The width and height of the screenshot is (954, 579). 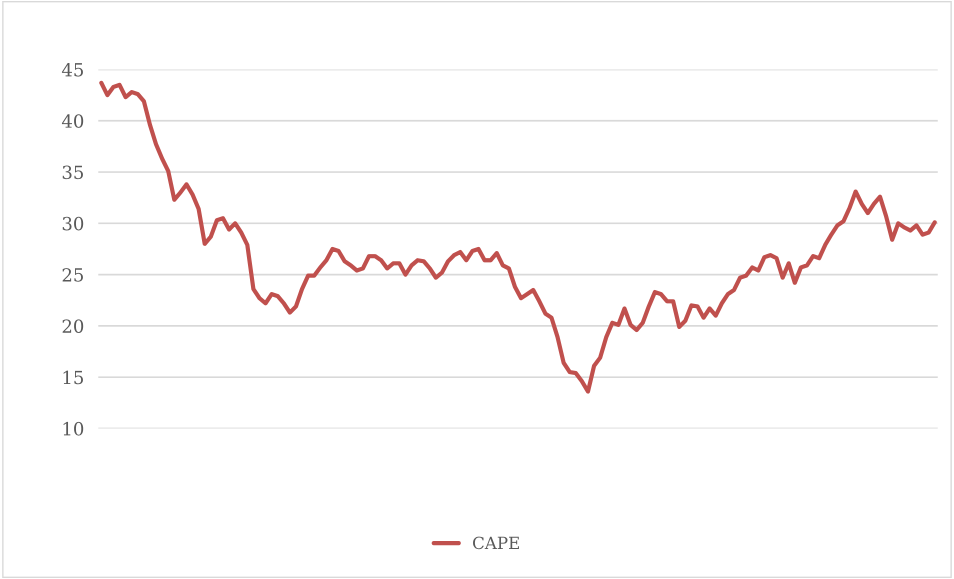 I want to click on y-tick-label: 20, so click(x=73, y=326).